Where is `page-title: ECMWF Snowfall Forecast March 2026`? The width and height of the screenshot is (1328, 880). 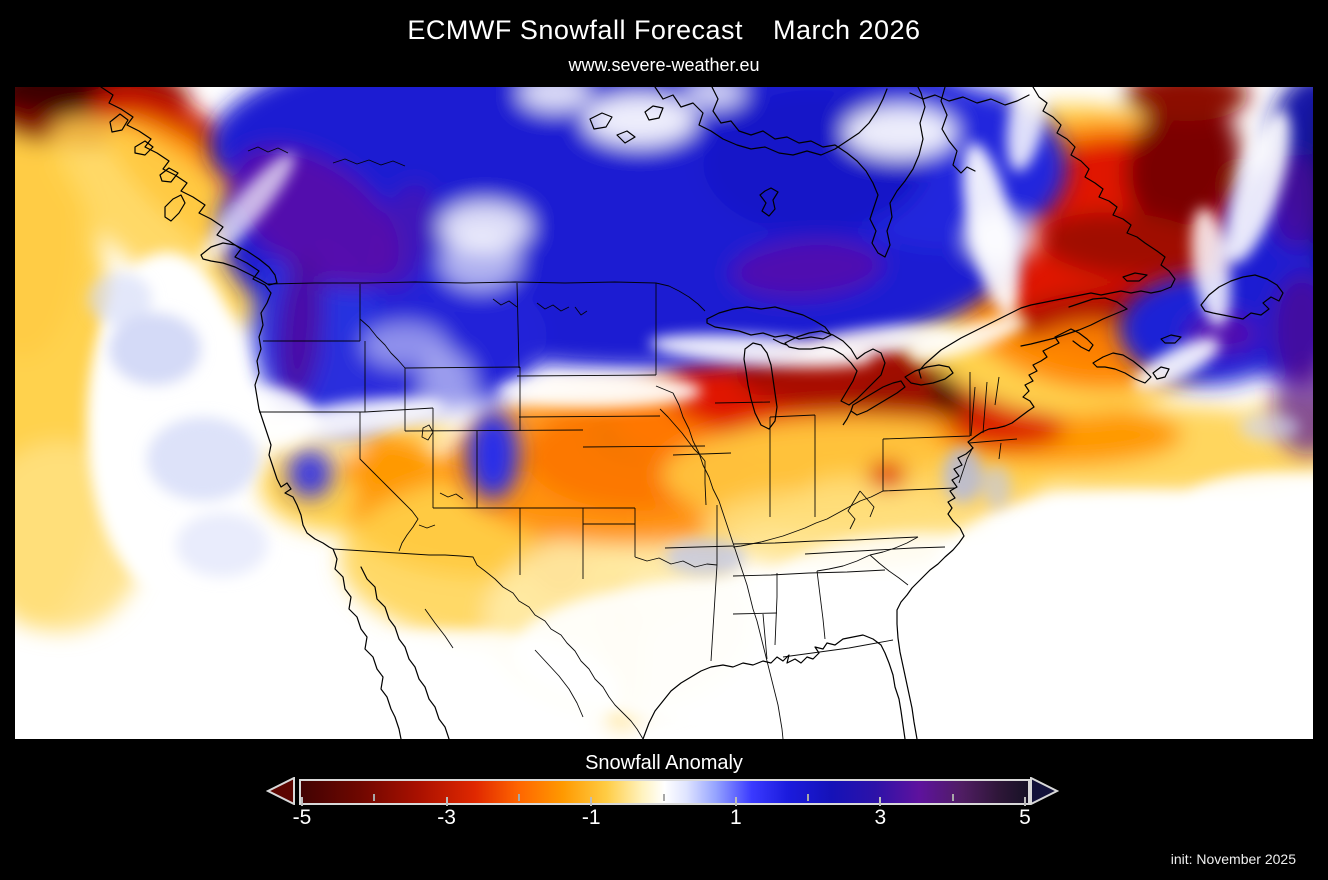 page-title: ECMWF Snowfall Forecast March 2026 is located at coordinates (664, 30).